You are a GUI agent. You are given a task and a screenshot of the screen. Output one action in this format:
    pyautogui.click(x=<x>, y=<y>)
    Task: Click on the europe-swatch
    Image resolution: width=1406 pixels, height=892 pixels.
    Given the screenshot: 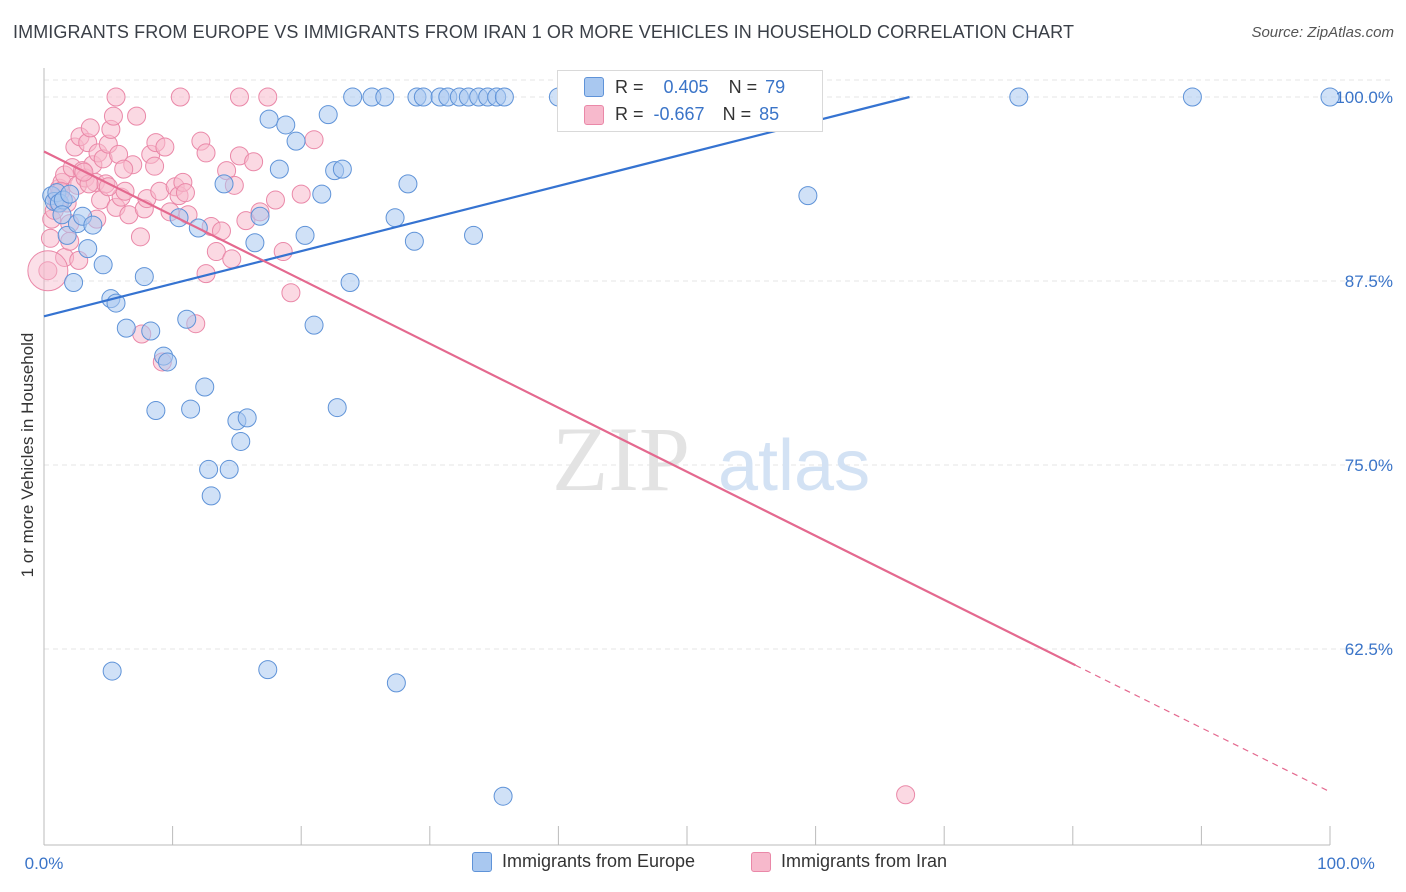 What is the action you would take?
    pyautogui.click(x=594, y=87)
    